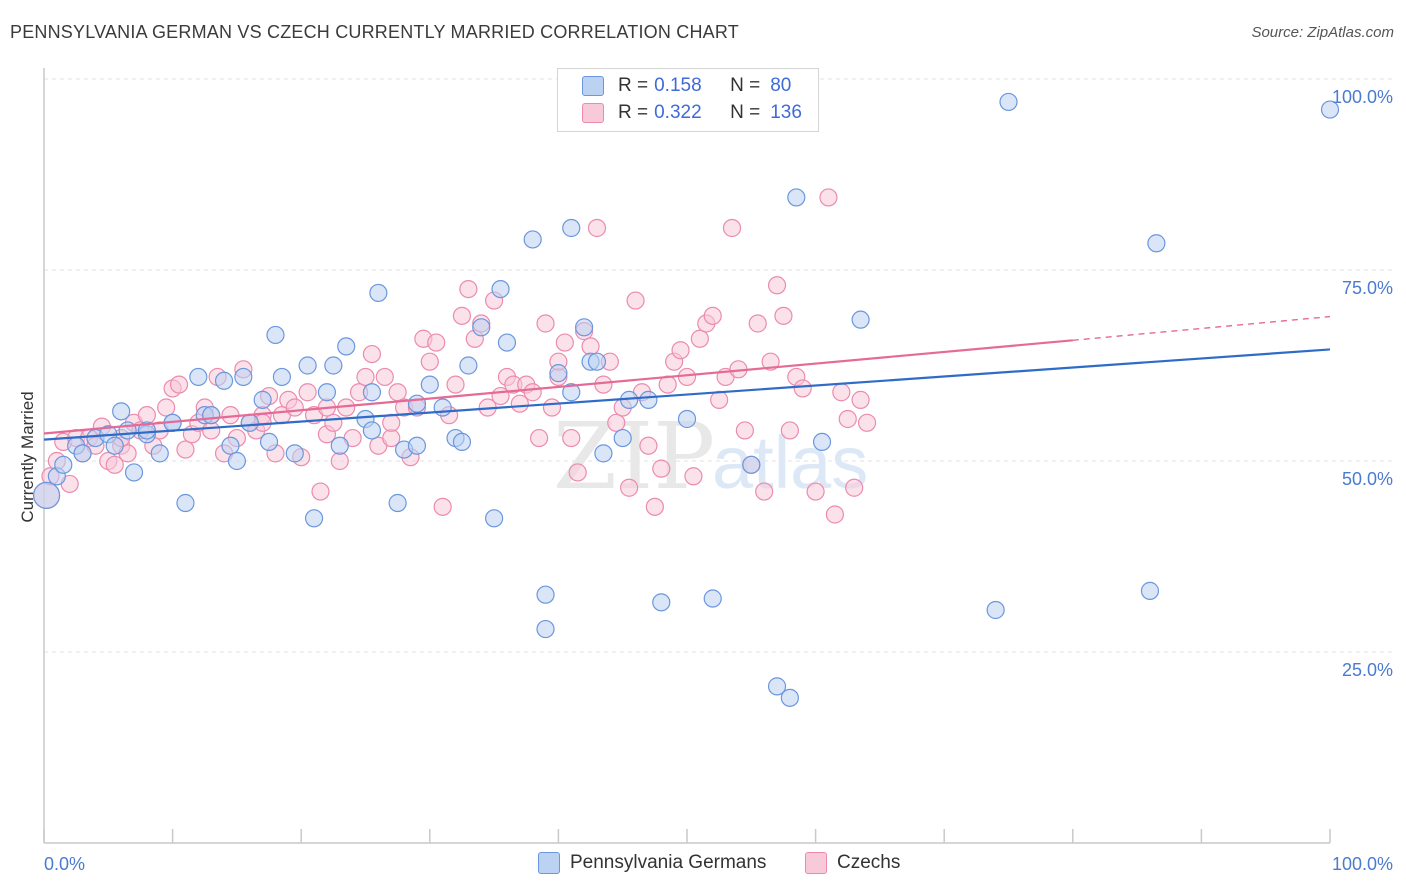  I want to click on legend-swatch-blue, so click(593, 86).